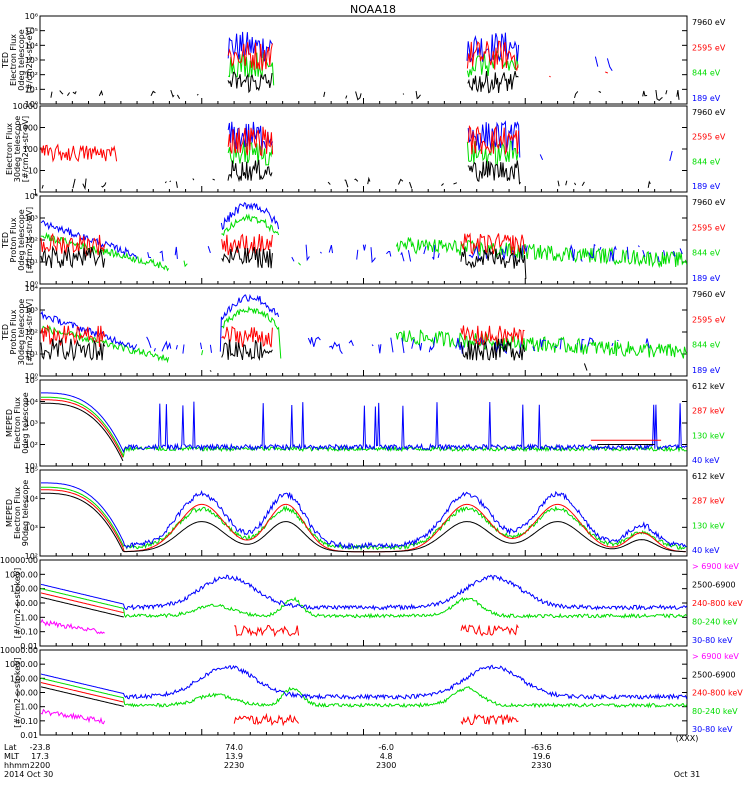 The width and height of the screenshot is (750, 800). I want to click on time-row-label: Lat, so click(10, 747).